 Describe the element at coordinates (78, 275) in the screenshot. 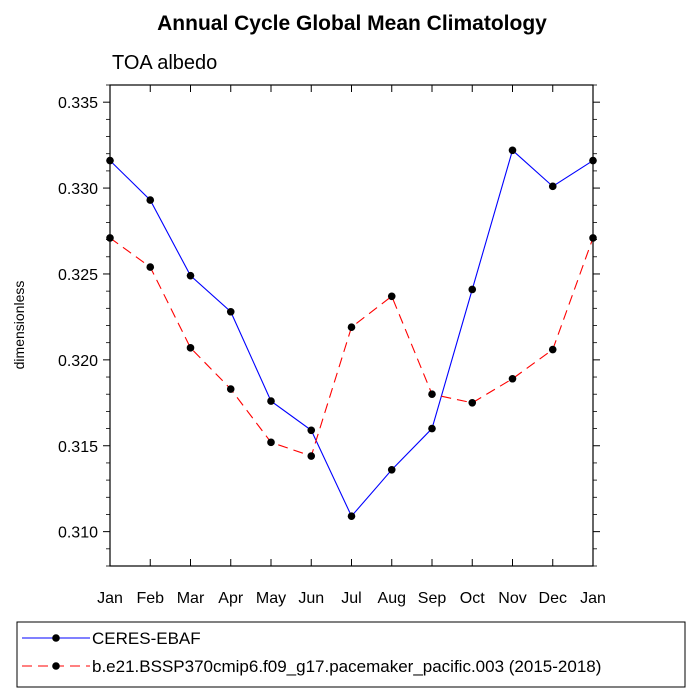

I see `y-tick-label: 0.325` at that location.